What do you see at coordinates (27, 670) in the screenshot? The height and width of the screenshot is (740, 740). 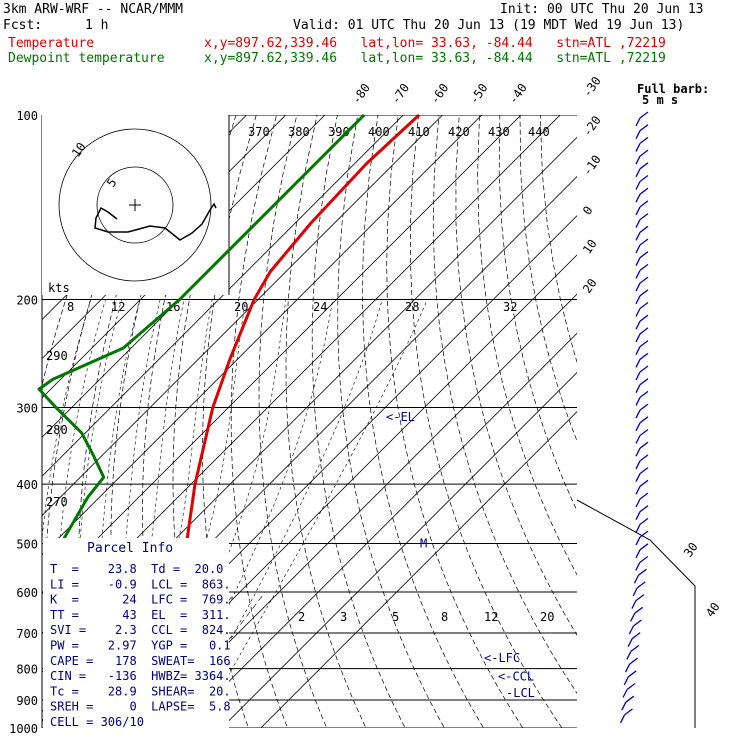 I see `pressure-tick-label: 800` at bounding box center [27, 670].